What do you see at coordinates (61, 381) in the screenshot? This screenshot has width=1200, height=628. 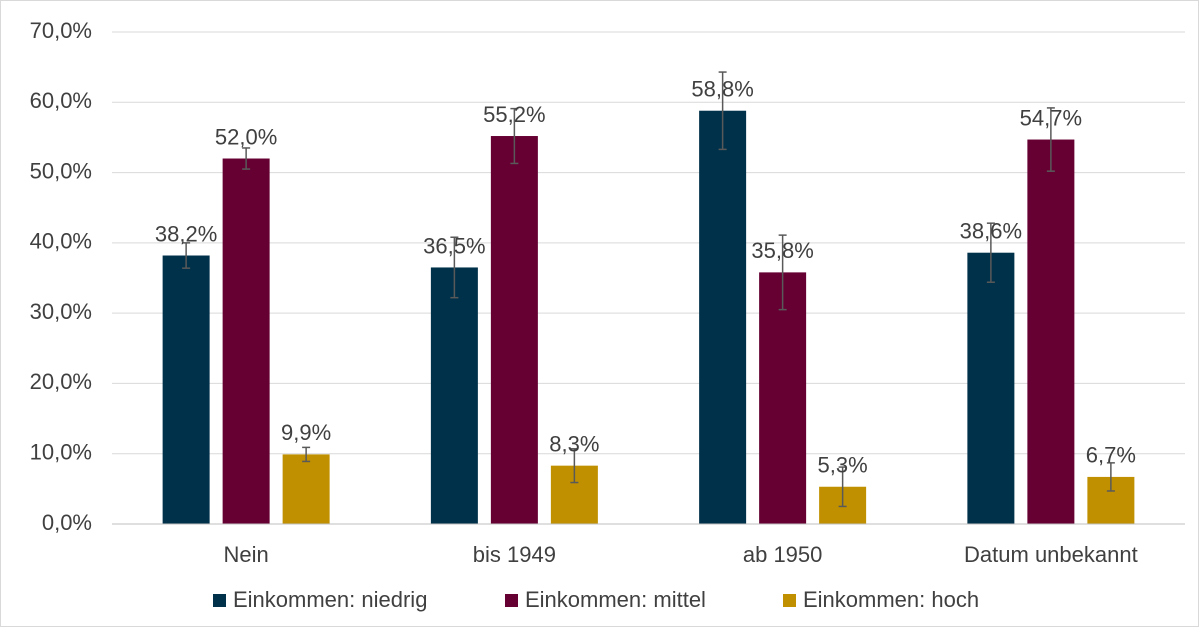 I see `y-tick-label: 20,0%` at bounding box center [61, 381].